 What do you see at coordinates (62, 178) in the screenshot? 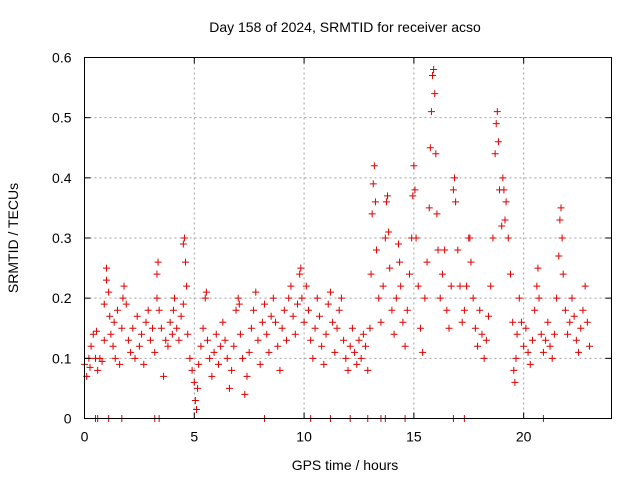
I see `y-tick-label: 0.4` at bounding box center [62, 178].